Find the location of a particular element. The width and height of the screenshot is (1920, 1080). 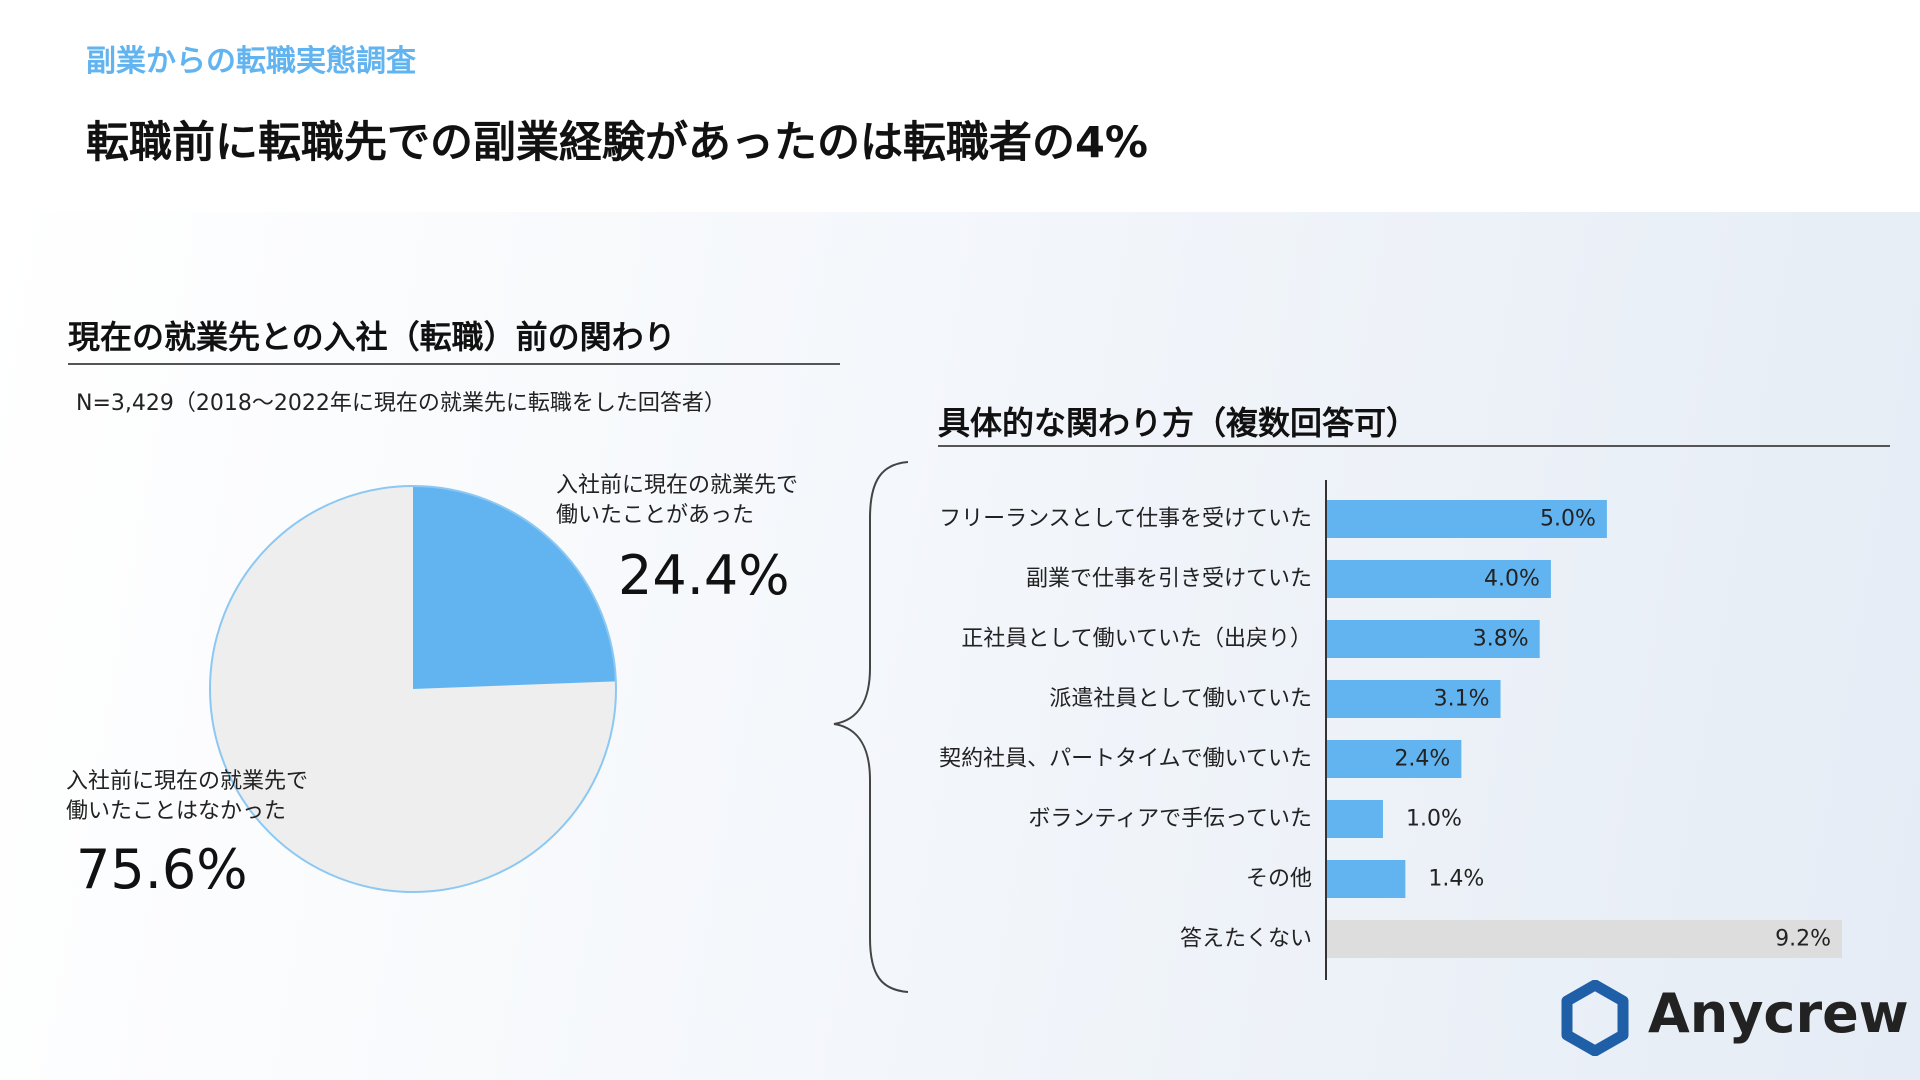

pie-label-yes: 入社前に現在の就業先で 働いたことがあった is located at coordinates (677, 501).